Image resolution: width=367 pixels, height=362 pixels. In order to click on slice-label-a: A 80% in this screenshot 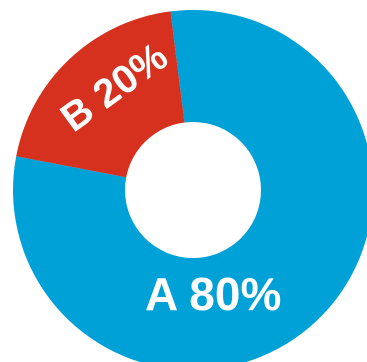, I will do `click(213, 294)`.